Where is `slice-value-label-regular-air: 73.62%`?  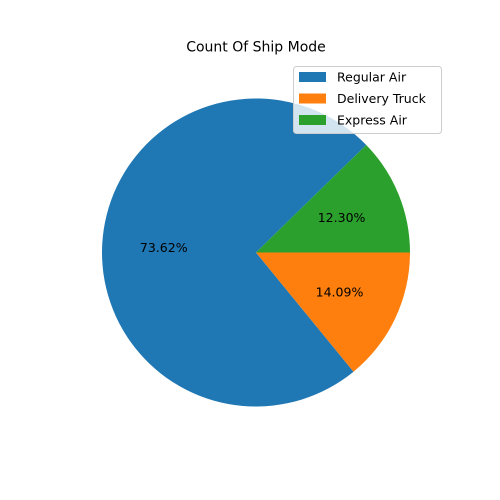
slice-value-label-regular-air: 73.62% is located at coordinates (164, 247).